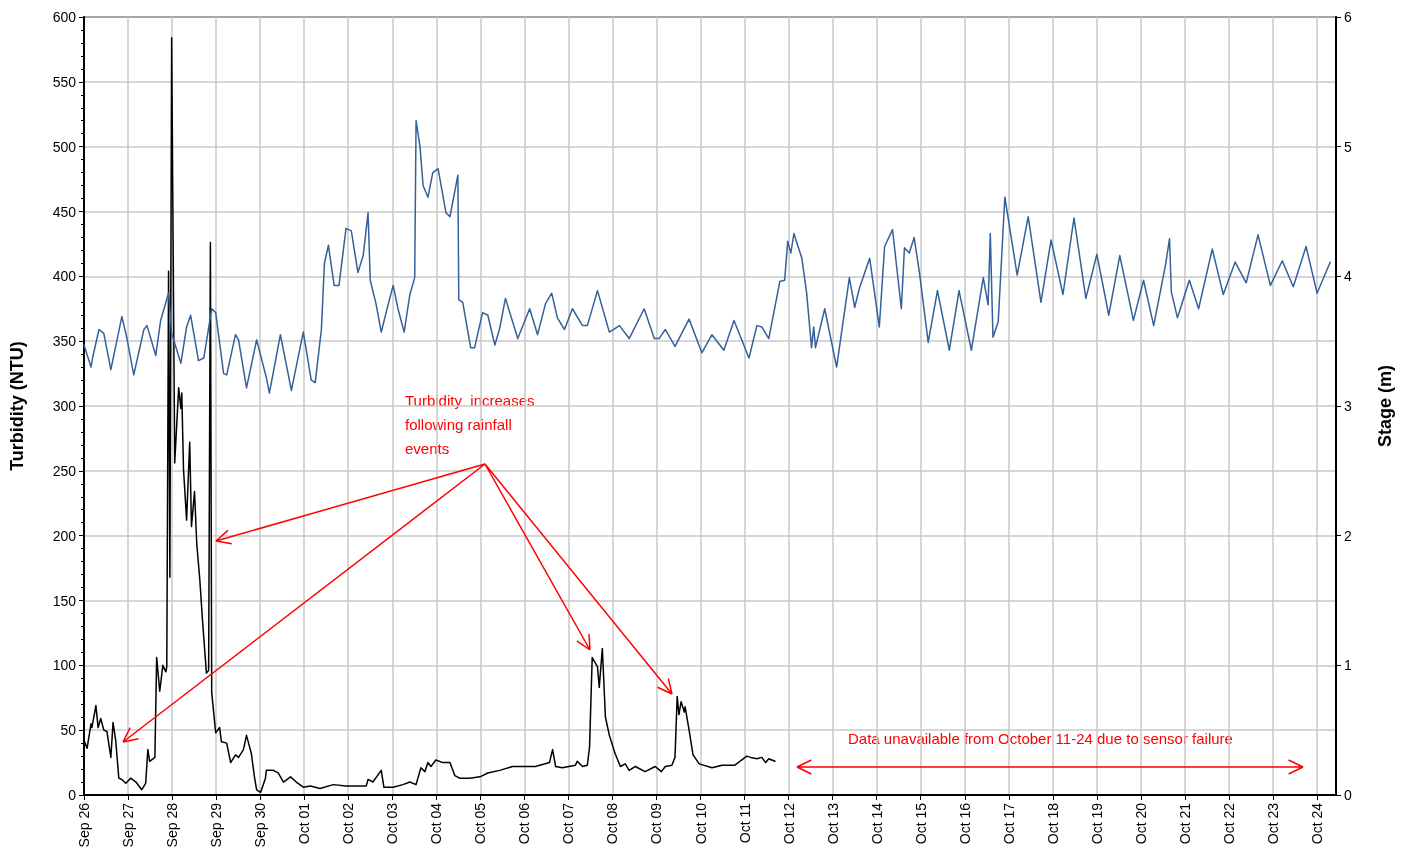  I want to click on y-tick-label: 200, so click(64, 535).